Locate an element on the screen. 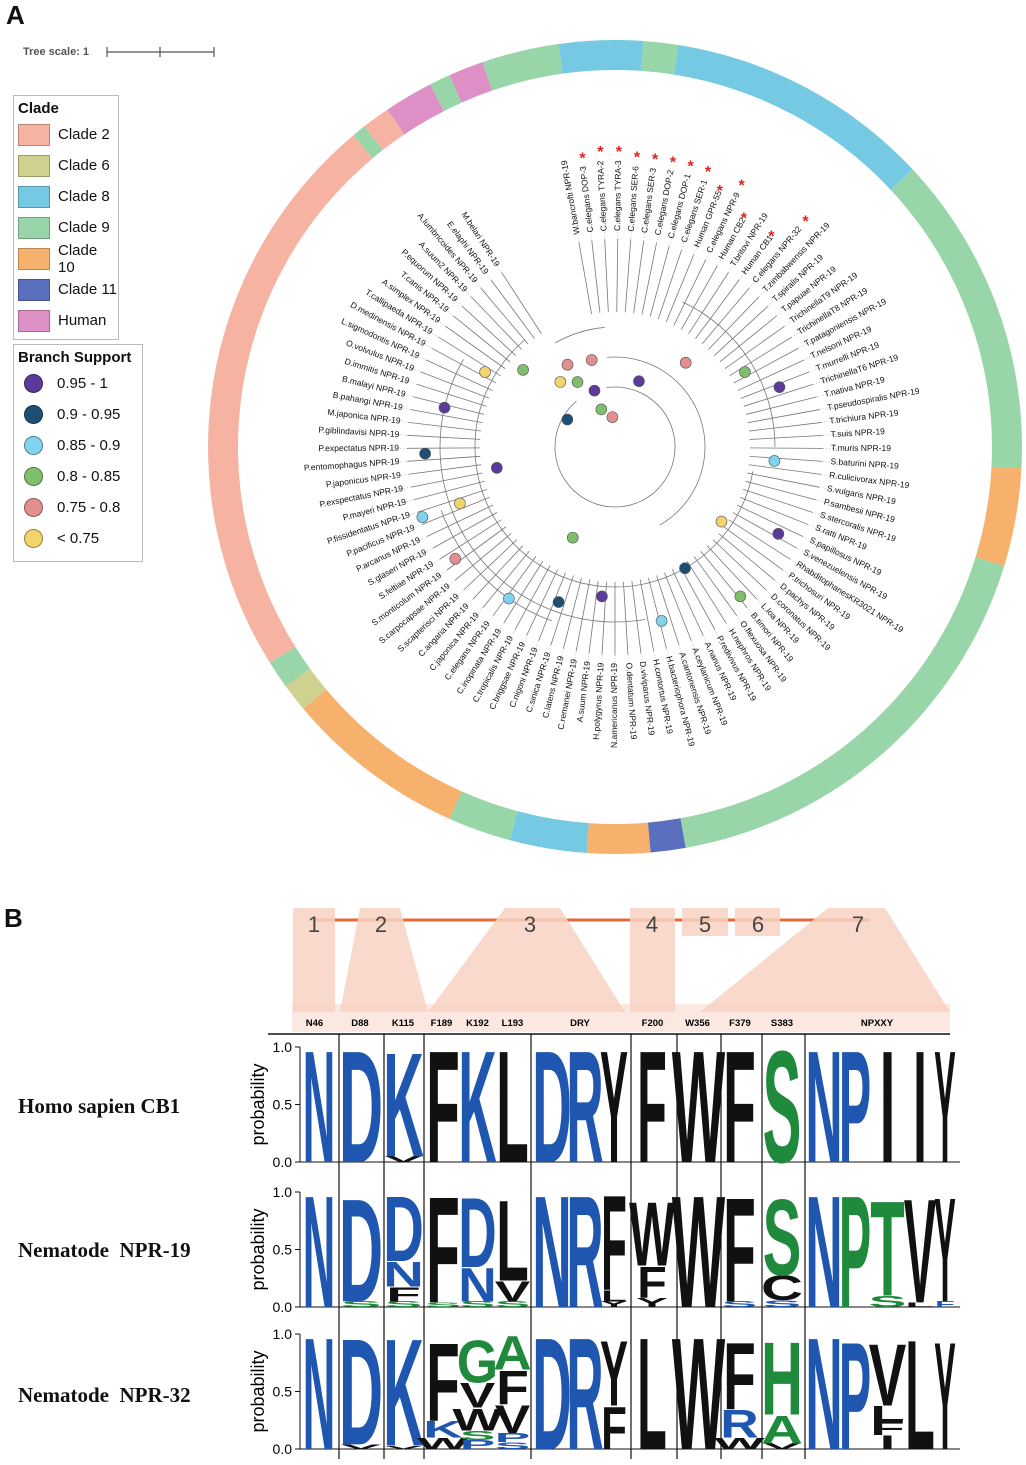 The image size is (1026, 1465). support-legend-item: 0.75 - 0.8 is located at coordinates (78, 507).